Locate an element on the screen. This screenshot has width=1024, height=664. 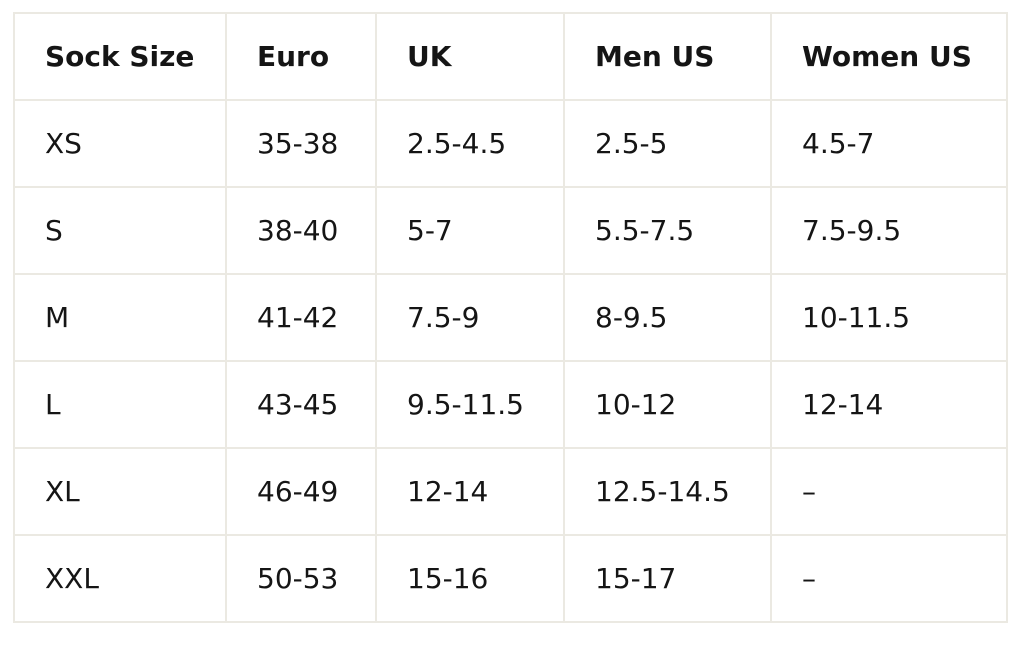
table-row: XS 35-38 2.5-4.5 2.5-5 4.5-7 is located at coordinates (510, 143).